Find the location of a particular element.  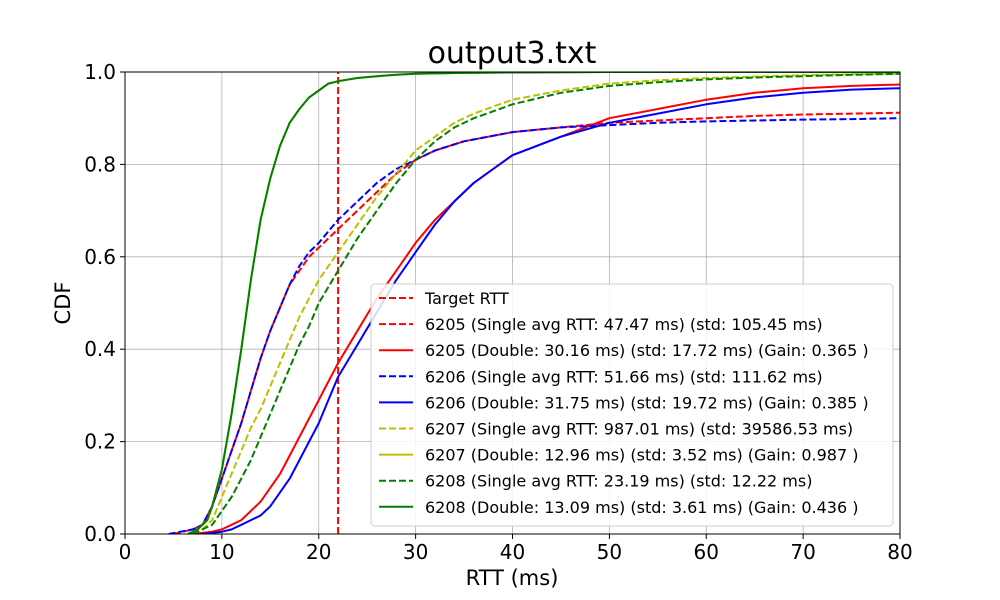

y-tick-label: 0.2 is located at coordinates (100, 442).